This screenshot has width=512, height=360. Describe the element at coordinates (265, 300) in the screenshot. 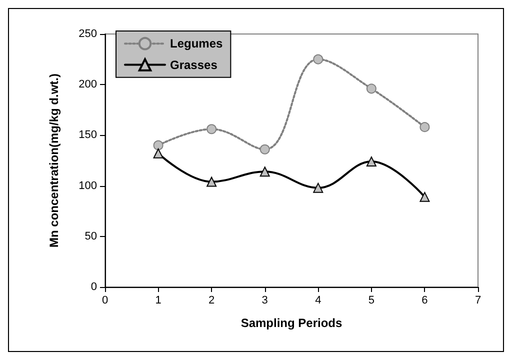

I see `x-tick-label: 3` at that location.